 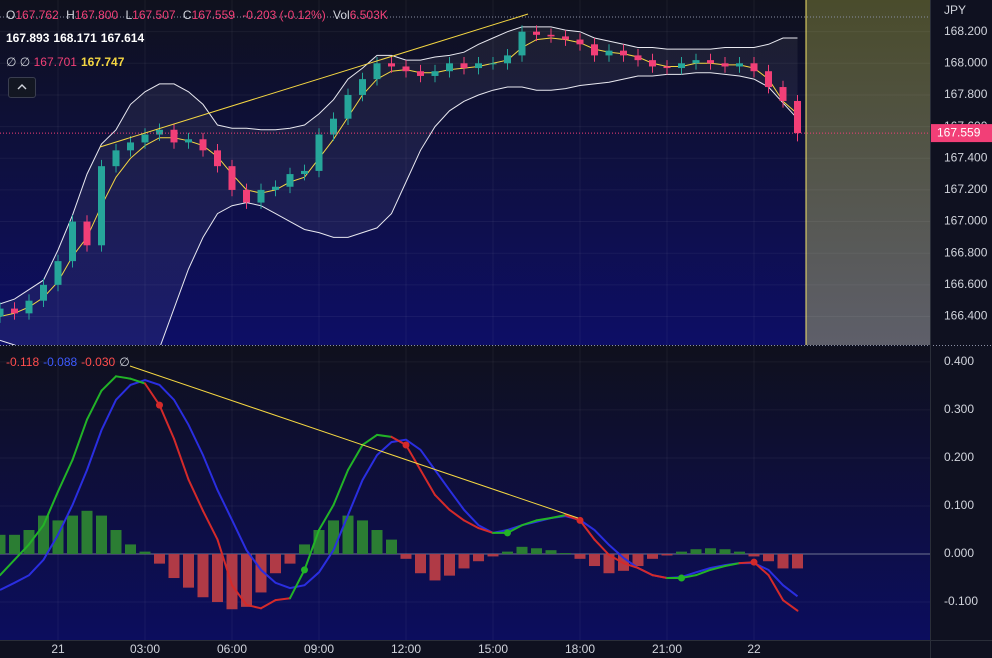 What do you see at coordinates (959, 132) in the screenshot?
I see `last-price-label: 167.559` at bounding box center [959, 132].